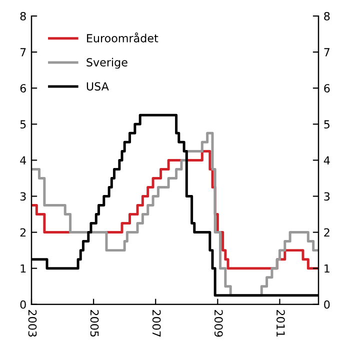 This screenshot has width=350, height=356. I want to click on y-tick-label: 8, so click(23, 16).